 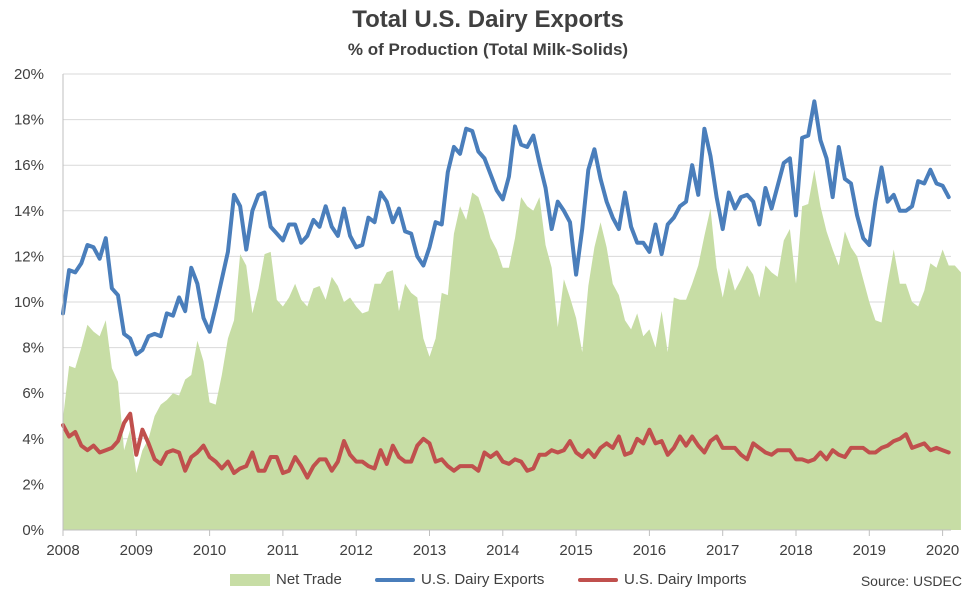 What do you see at coordinates (429, 550) in the screenshot?
I see `x-tick-label: 2013` at bounding box center [429, 550].